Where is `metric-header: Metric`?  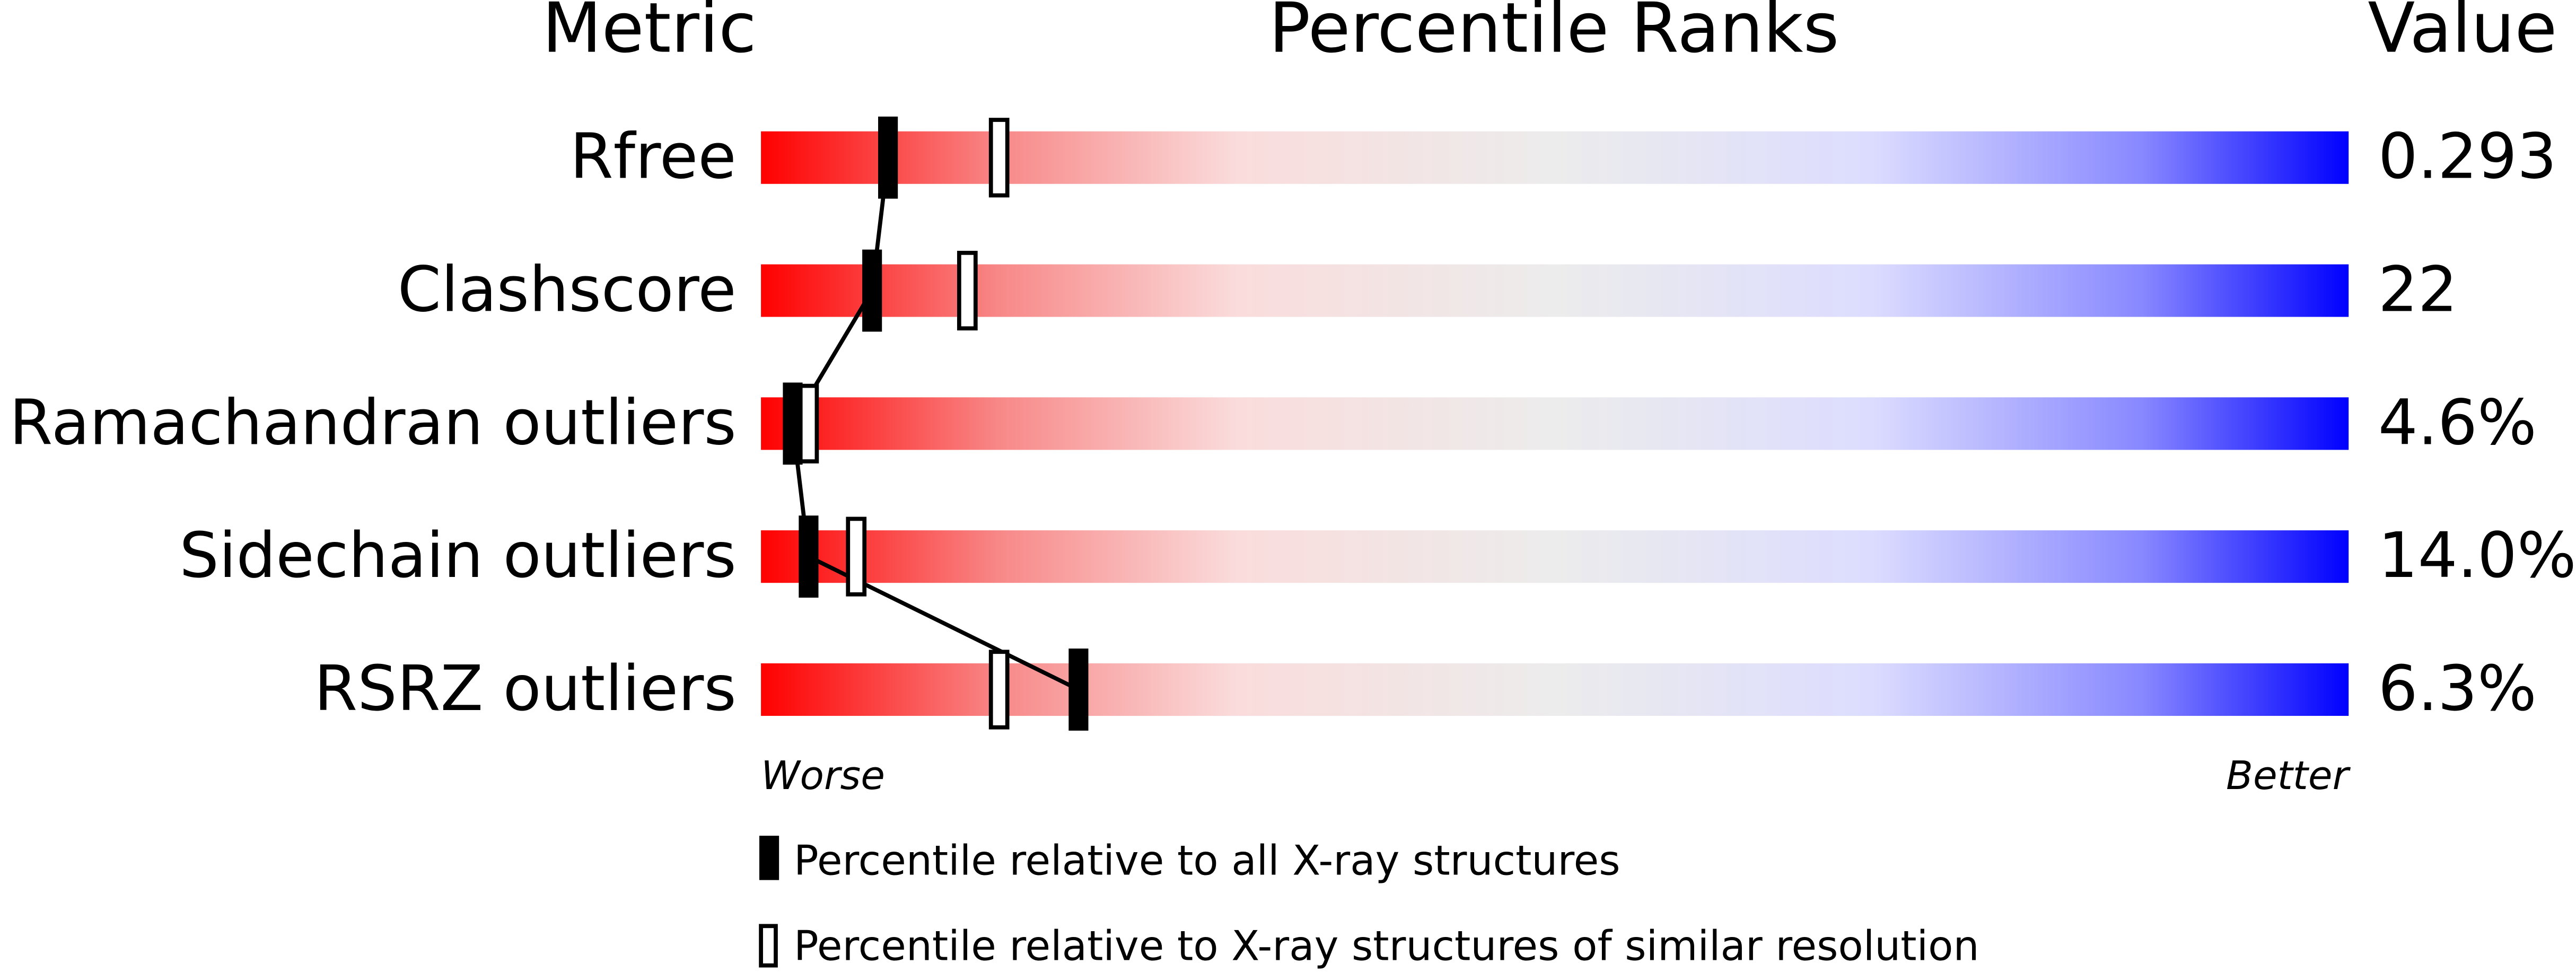 metric-header: Metric is located at coordinates (649, 34).